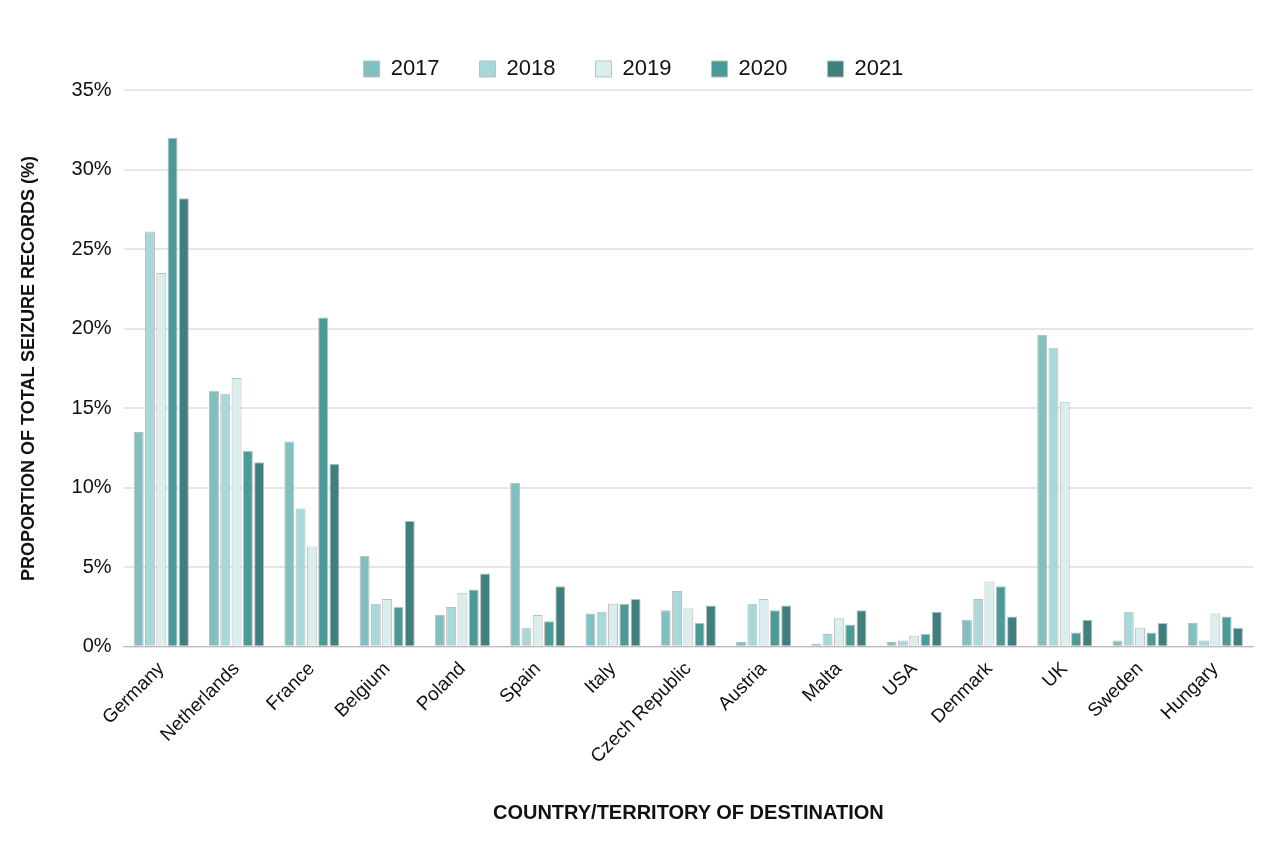  I want to click on x-tick-label: UK, so click(1054, 674).